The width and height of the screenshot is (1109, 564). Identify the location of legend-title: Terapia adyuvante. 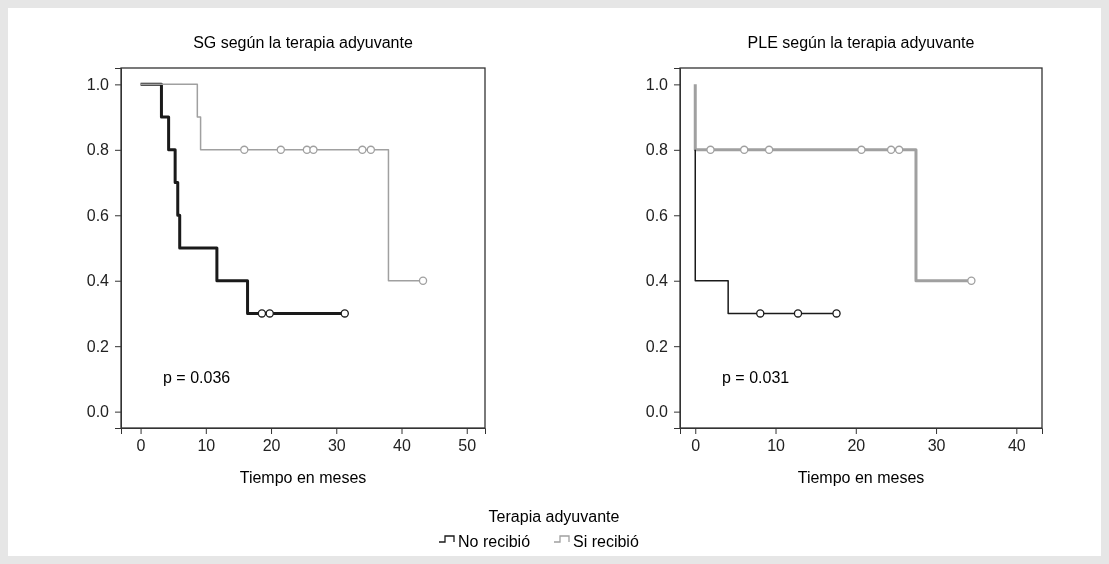
(554, 516).